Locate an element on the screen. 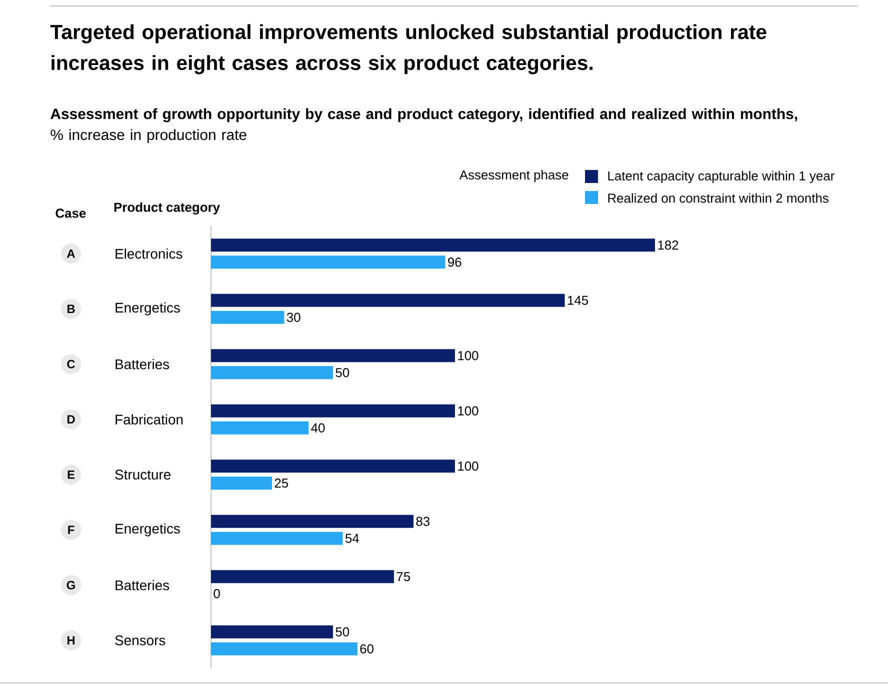 This screenshot has width=888, height=685. data-label: 30 is located at coordinates (293, 317).